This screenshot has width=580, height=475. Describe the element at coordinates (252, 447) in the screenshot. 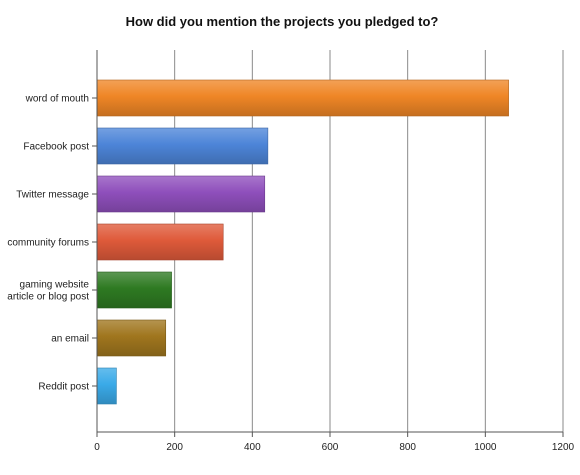

I see `x-tick-label: 400` at that location.